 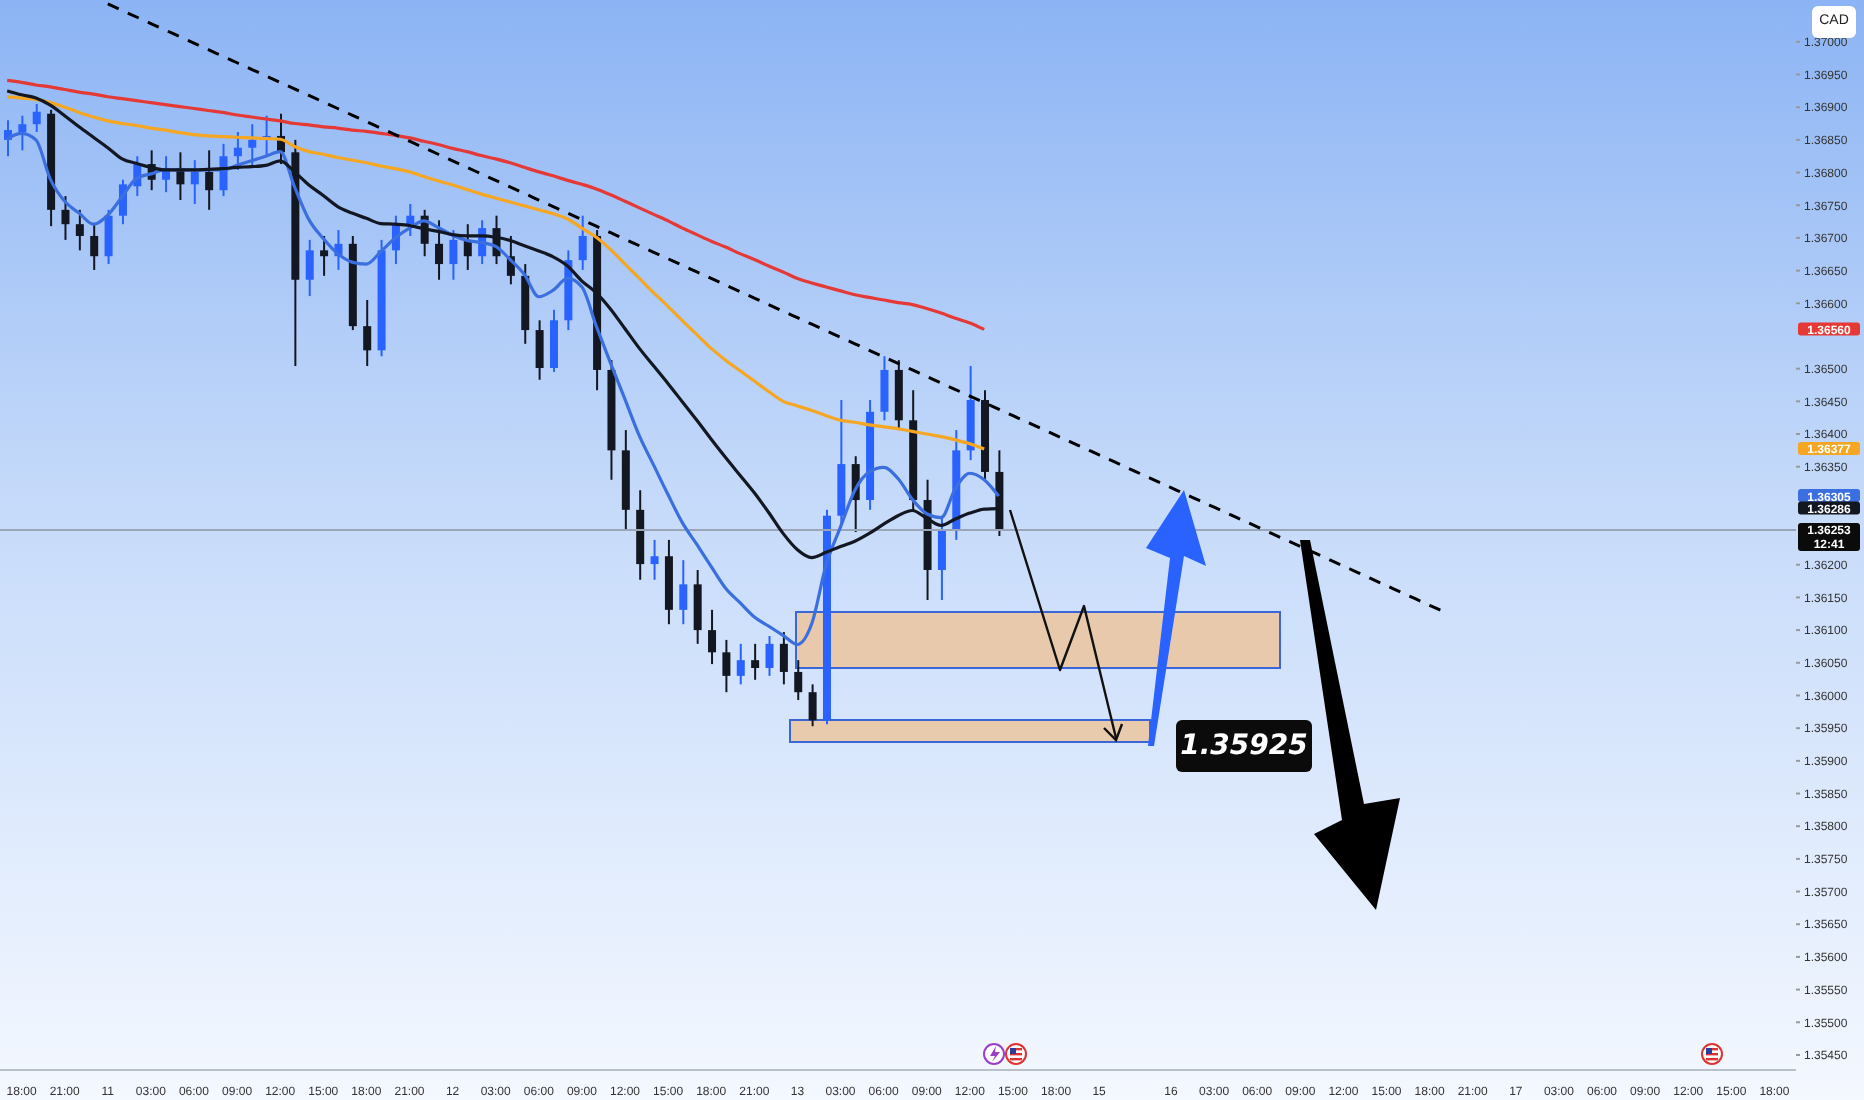 What do you see at coordinates (495, 205) in the screenshot?
I see `line-series` at bounding box center [495, 205].